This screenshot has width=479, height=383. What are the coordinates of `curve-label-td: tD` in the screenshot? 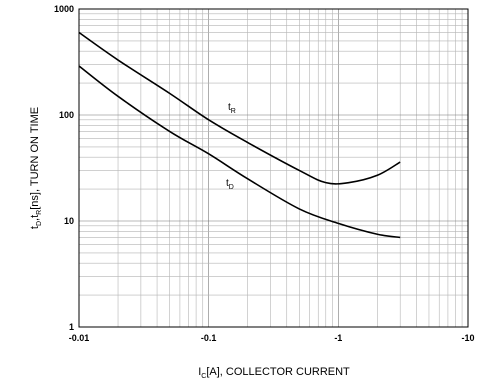 It's located at (230, 184).